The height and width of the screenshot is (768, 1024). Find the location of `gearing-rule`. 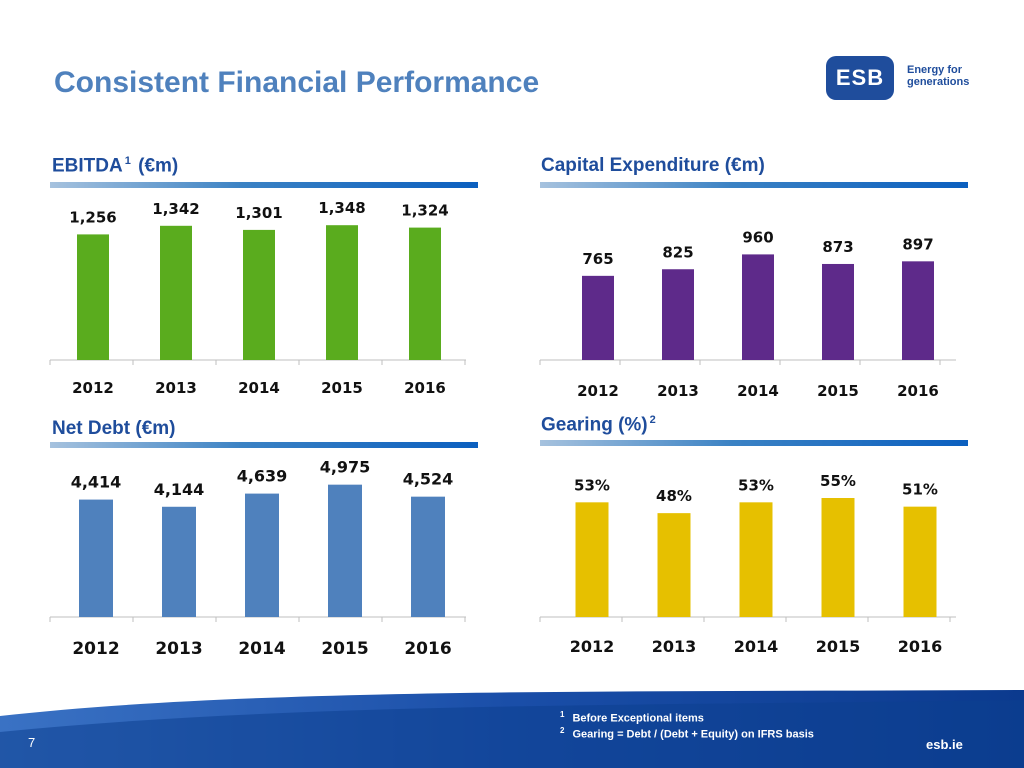

gearing-rule is located at coordinates (754, 443).